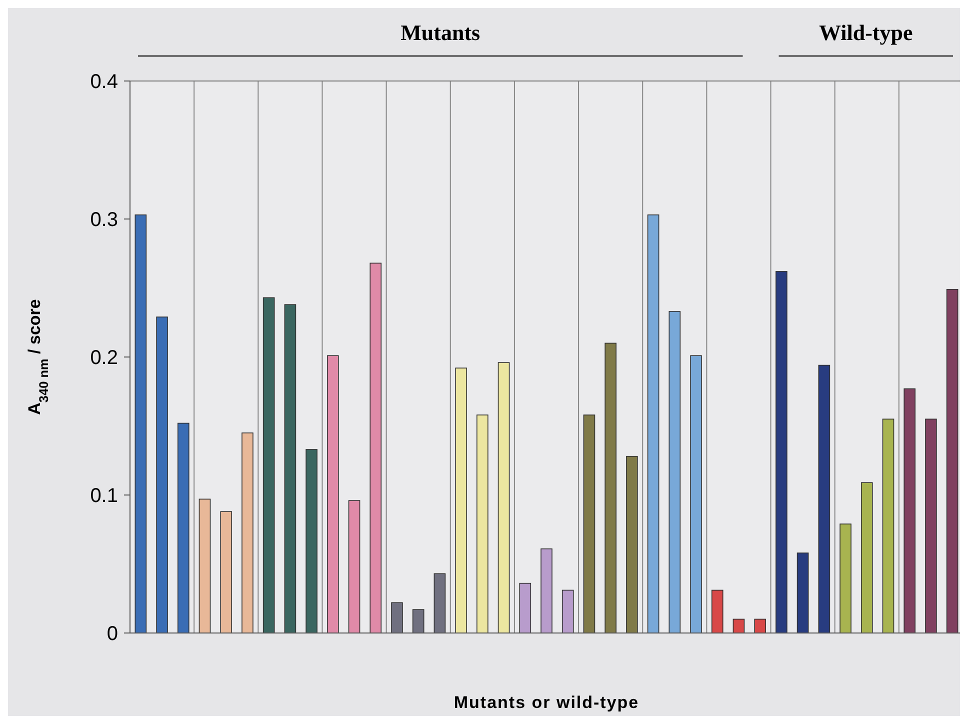 The image size is (968, 724). What do you see at coordinates (104, 82) in the screenshot?
I see `y-tick-label: 0.4` at bounding box center [104, 82].